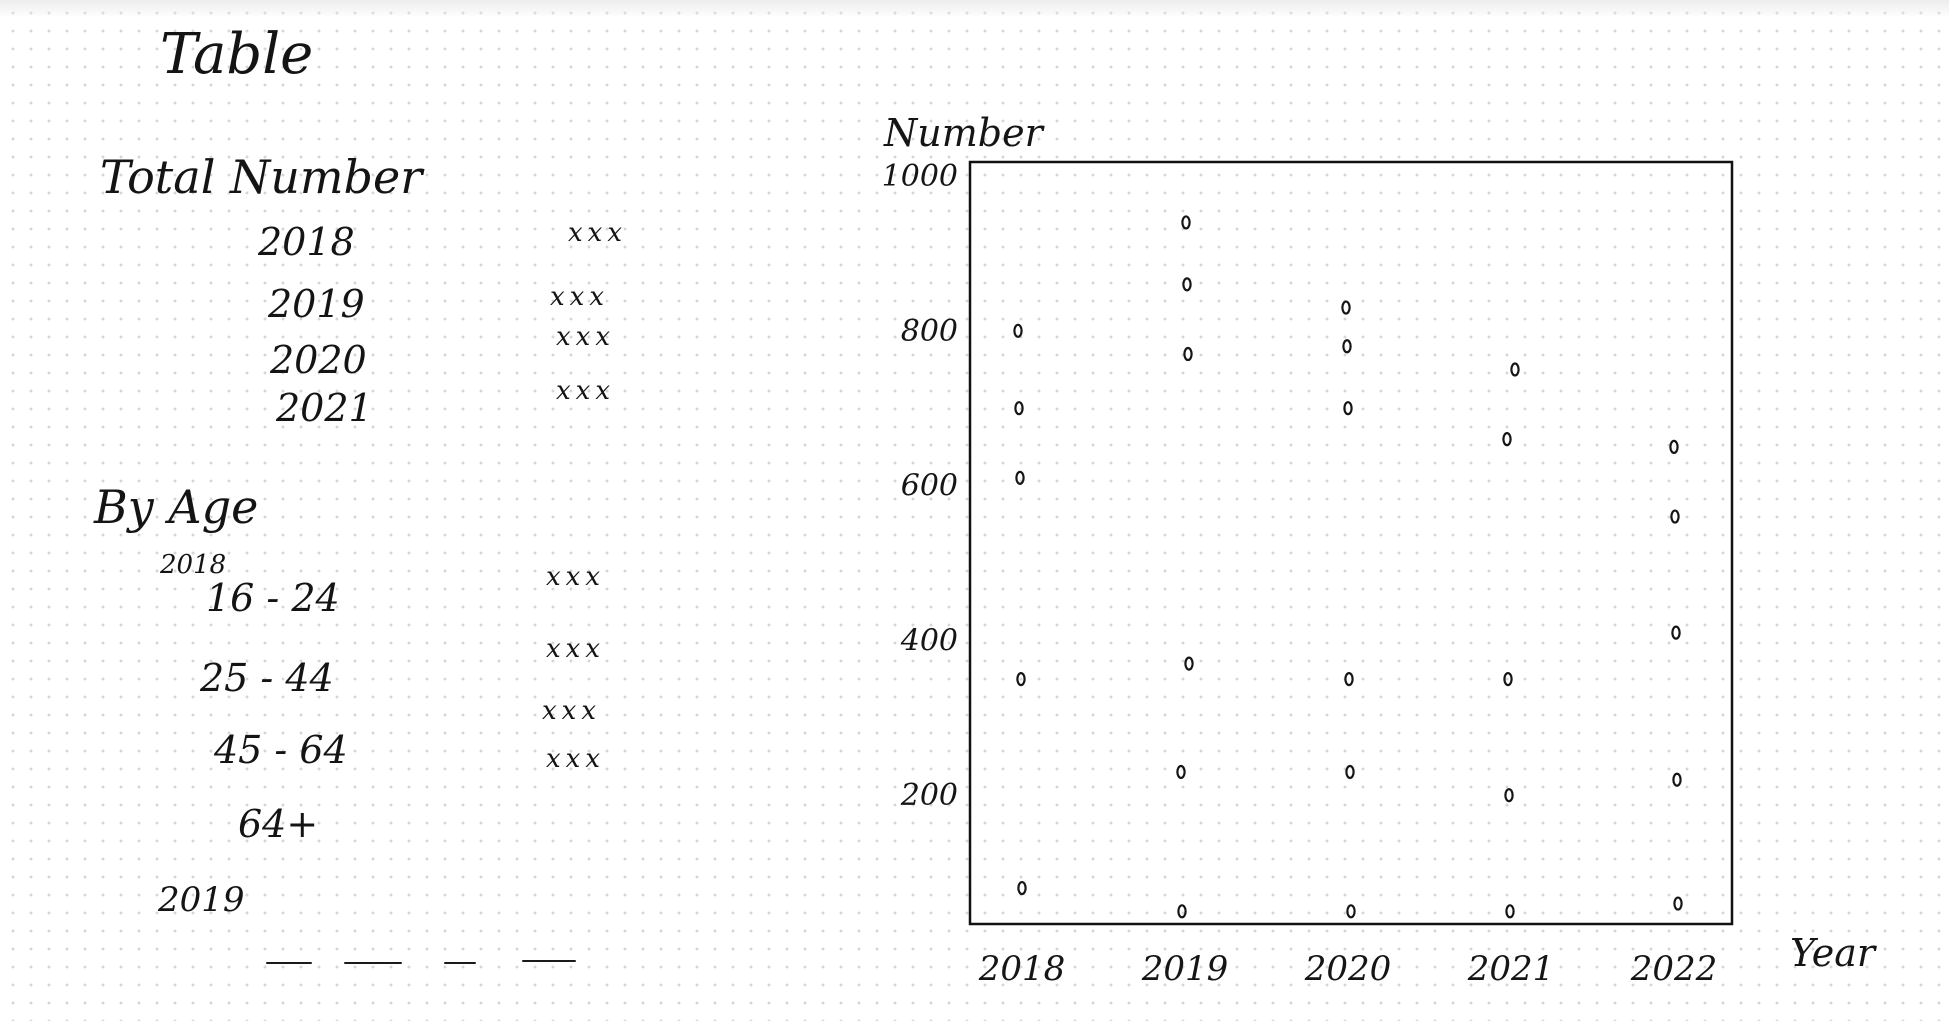  What do you see at coordinates (929, 331) in the screenshot?
I see `y-tick-label: 800` at bounding box center [929, 331].